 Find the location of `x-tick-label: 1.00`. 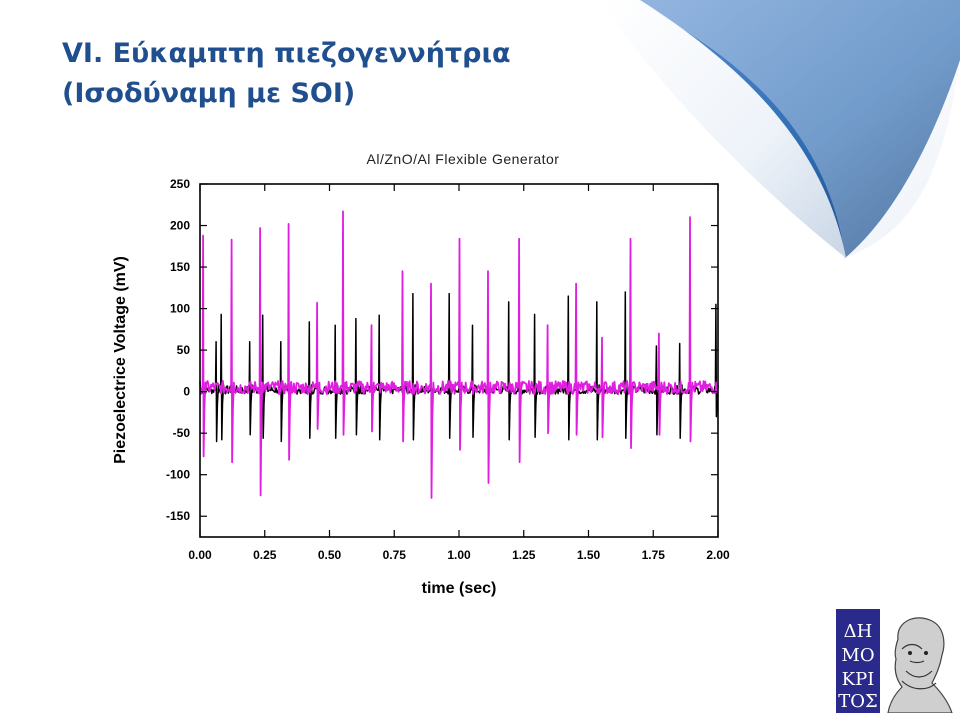

x-tick-label: 1.00 is located at coordinates (459, 555).